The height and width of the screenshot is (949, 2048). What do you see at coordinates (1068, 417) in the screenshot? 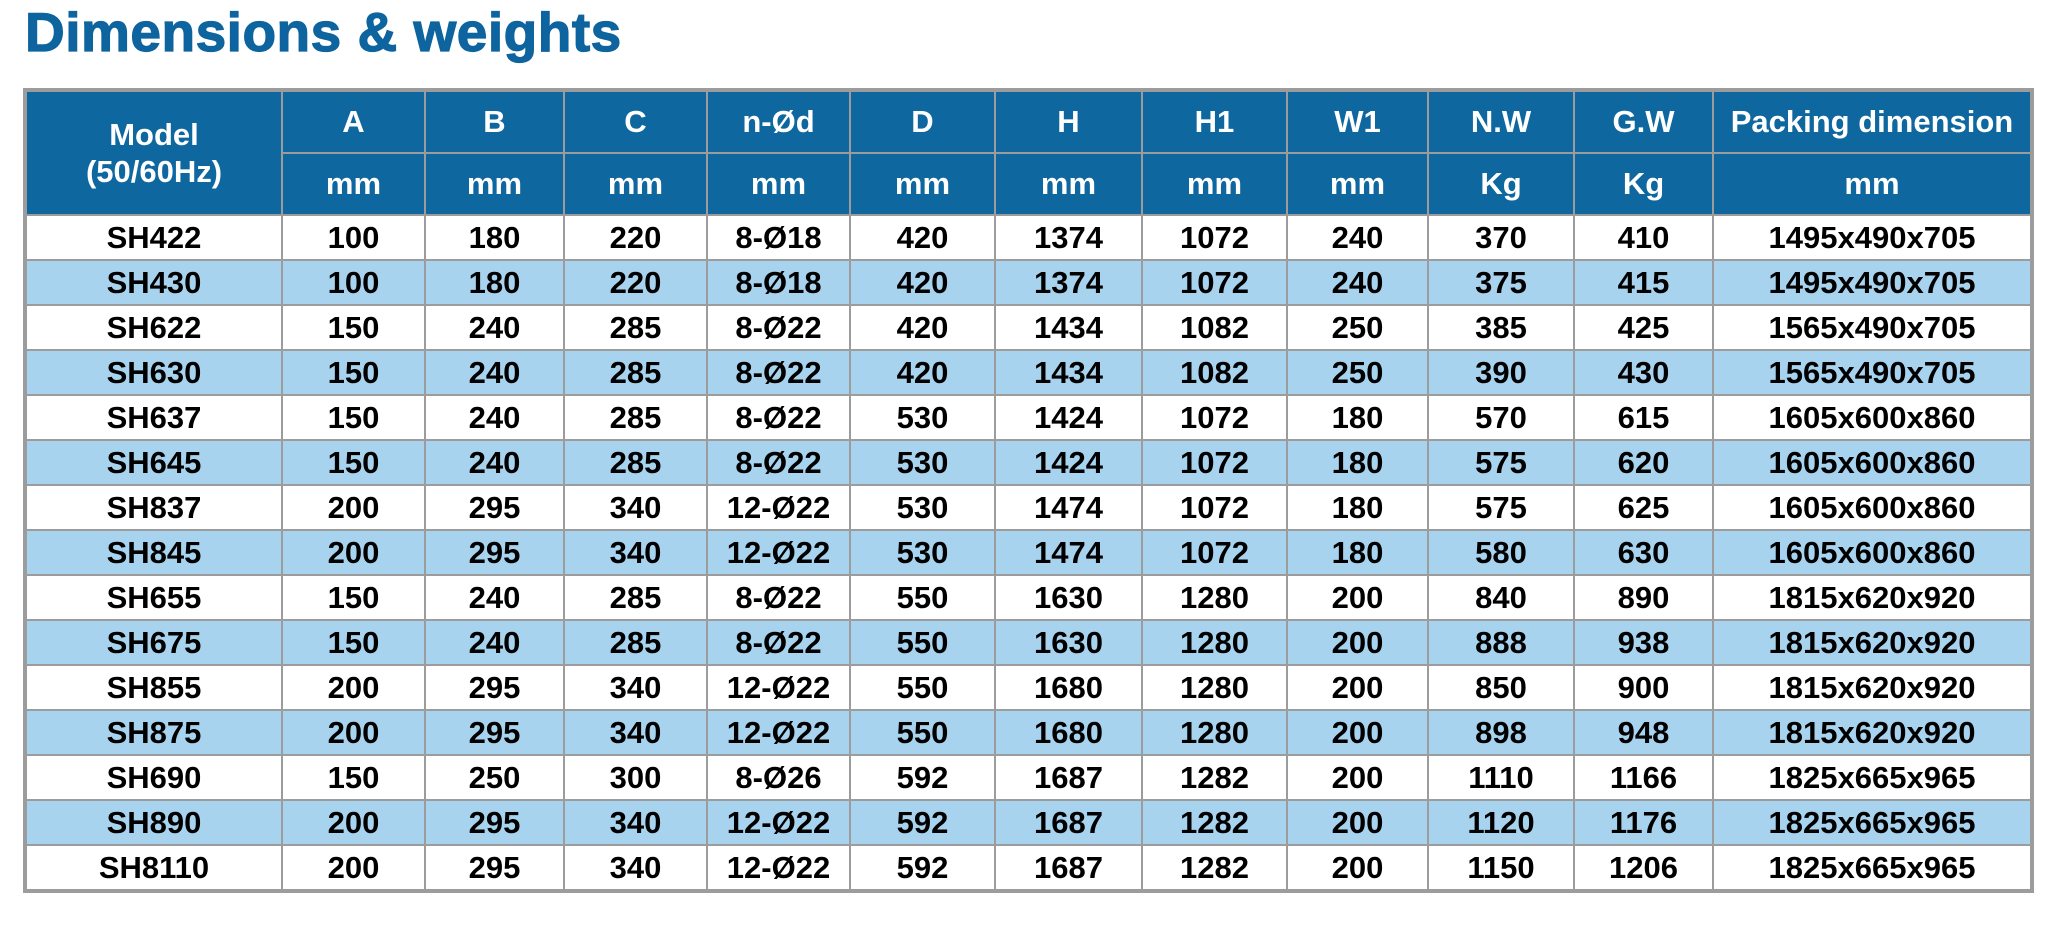
I see `value-cell: 1424` at bounding box center [1068, 417].